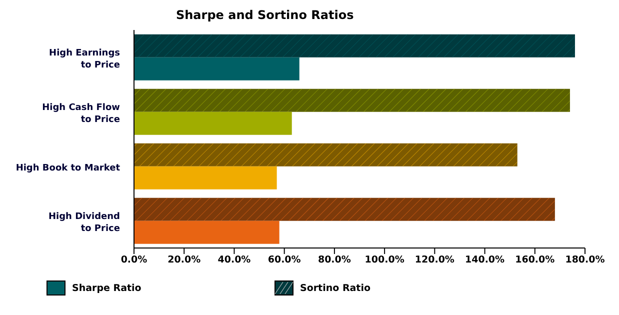 This screenshot has width=619, height=315. I want to click on x-tick-label: 0.0%, so click(134, 260).